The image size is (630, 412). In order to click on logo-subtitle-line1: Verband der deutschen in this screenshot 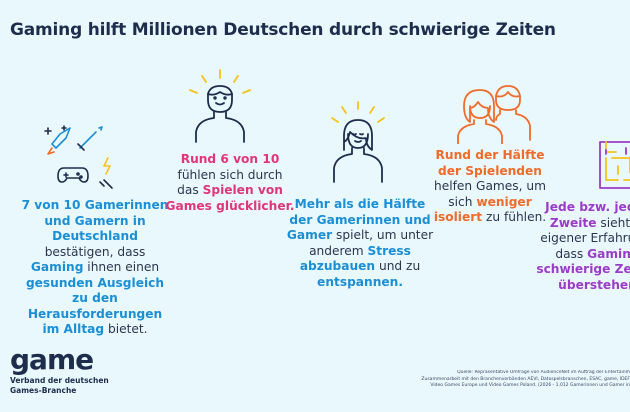, I will do `click(59, 380)`.